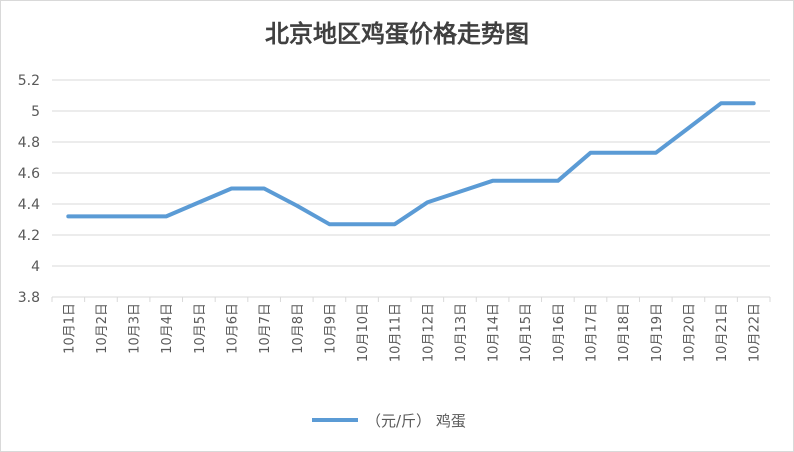 This screenshot has width=794, height=452. I want to click on y-tick-label: 4.4, so click(29, 205).